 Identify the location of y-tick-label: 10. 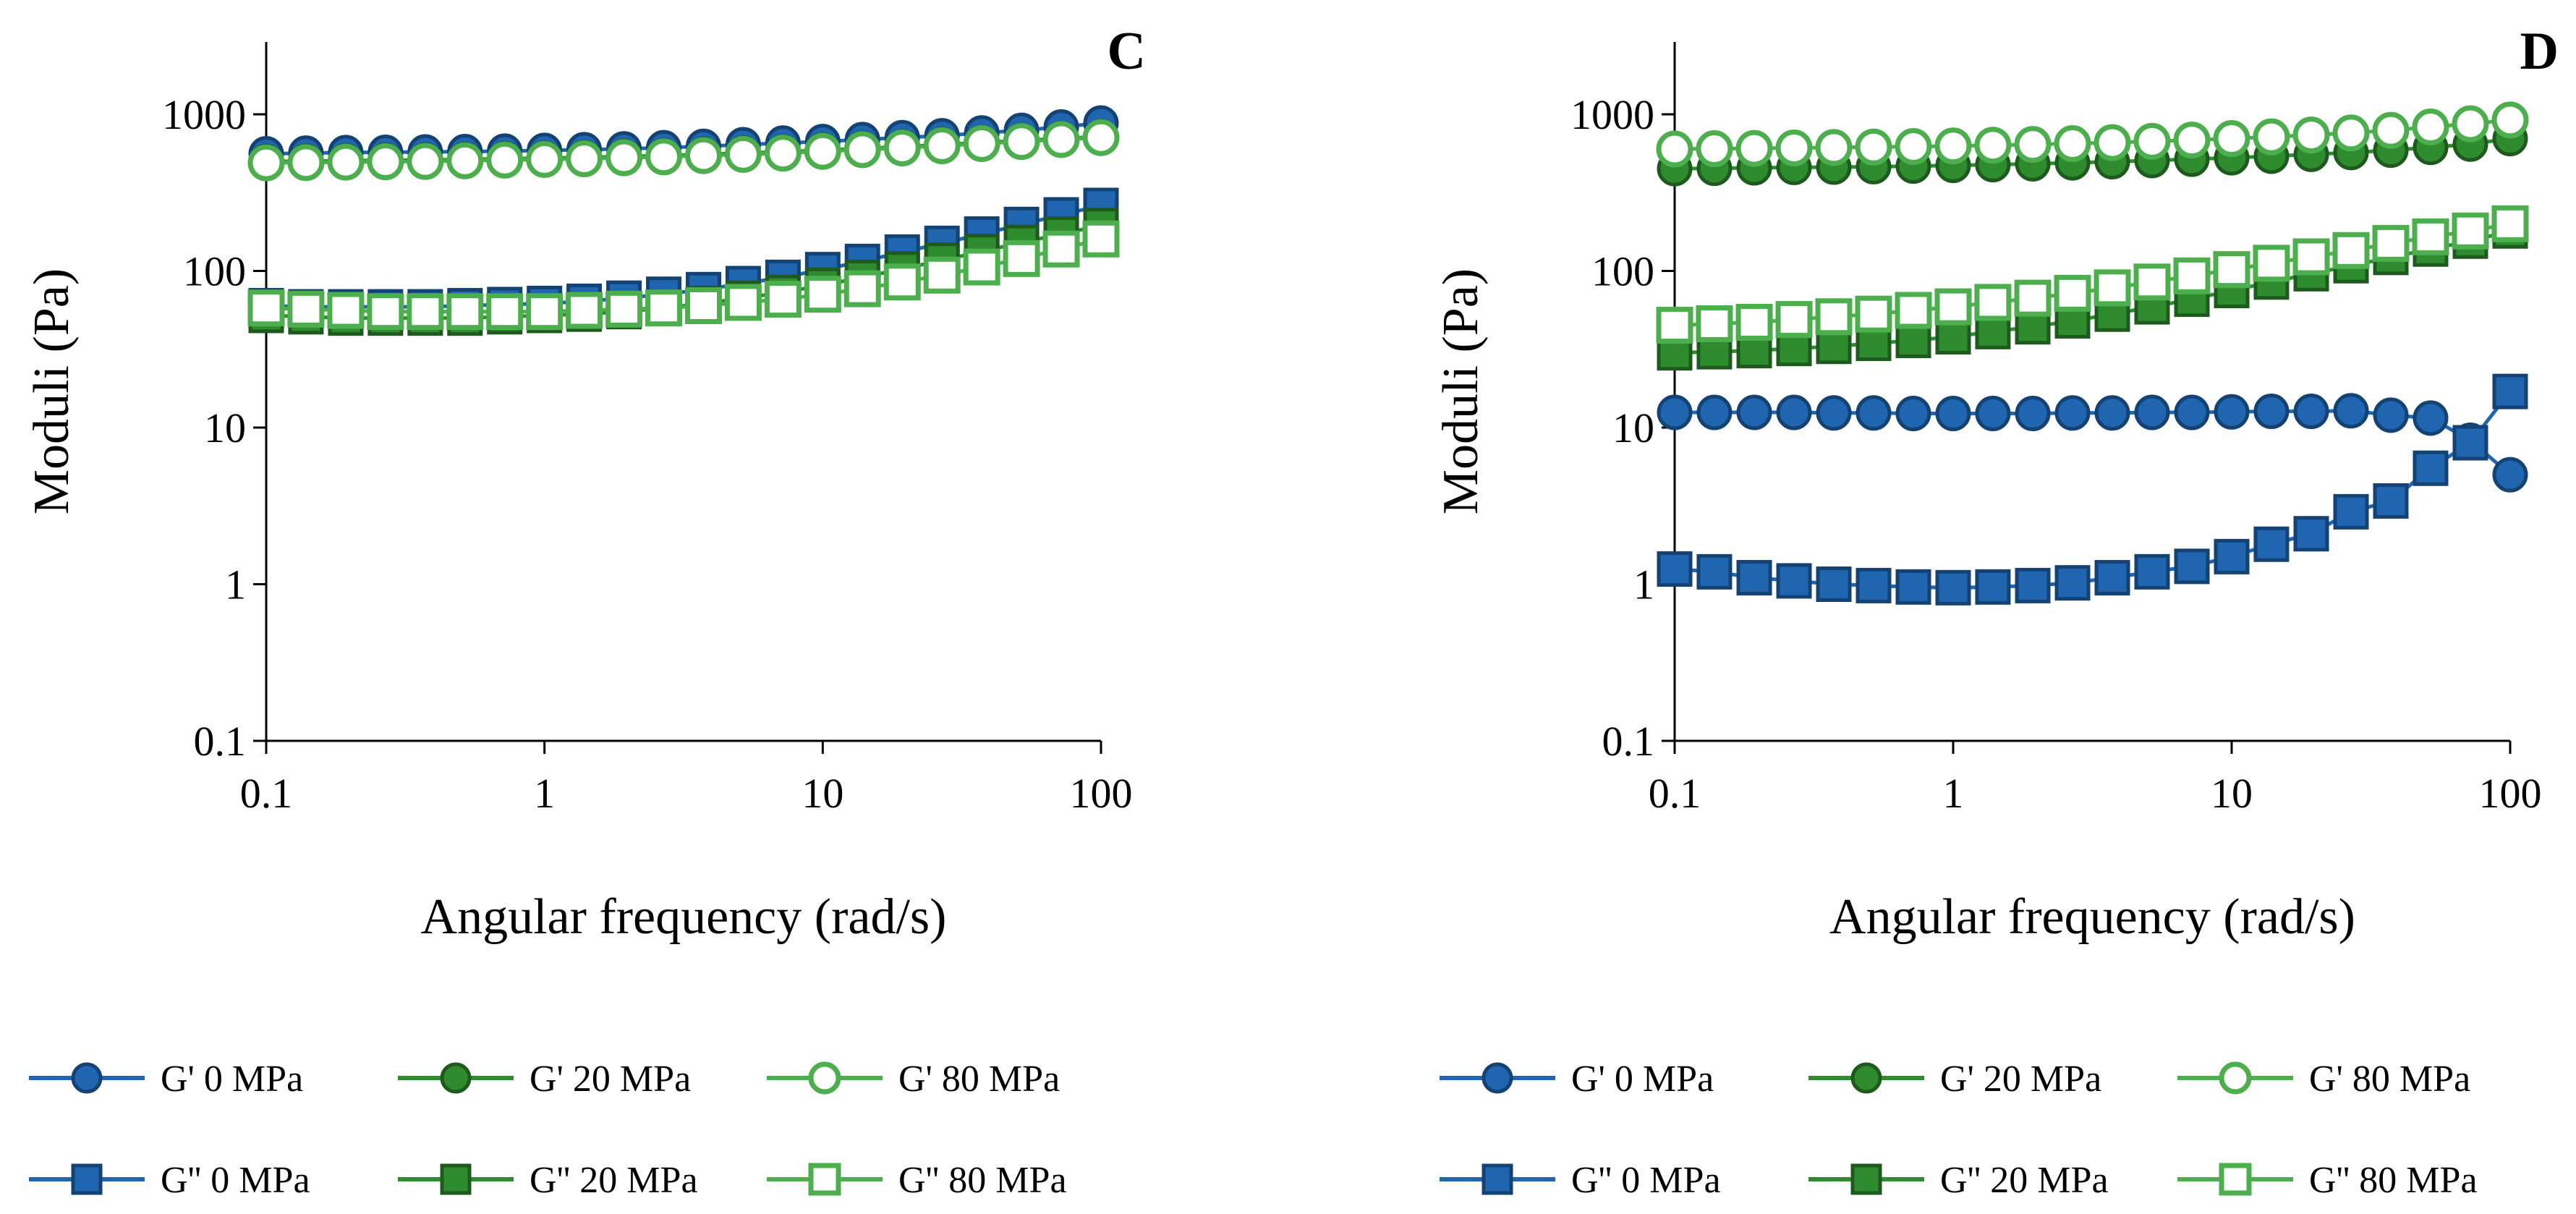
(1633, 427).